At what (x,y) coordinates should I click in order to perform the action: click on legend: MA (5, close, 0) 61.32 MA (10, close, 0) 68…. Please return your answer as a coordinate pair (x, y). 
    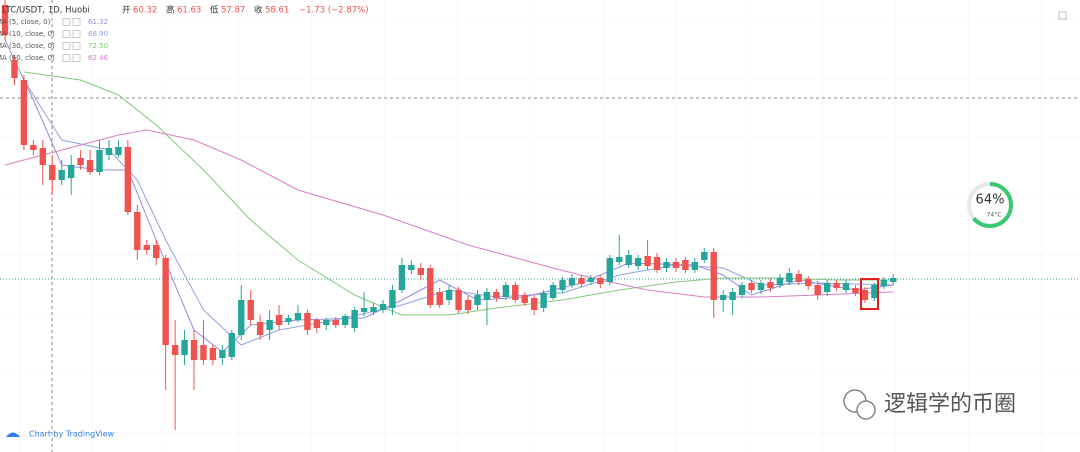
    Looking at the image, I should click on (54, 40).